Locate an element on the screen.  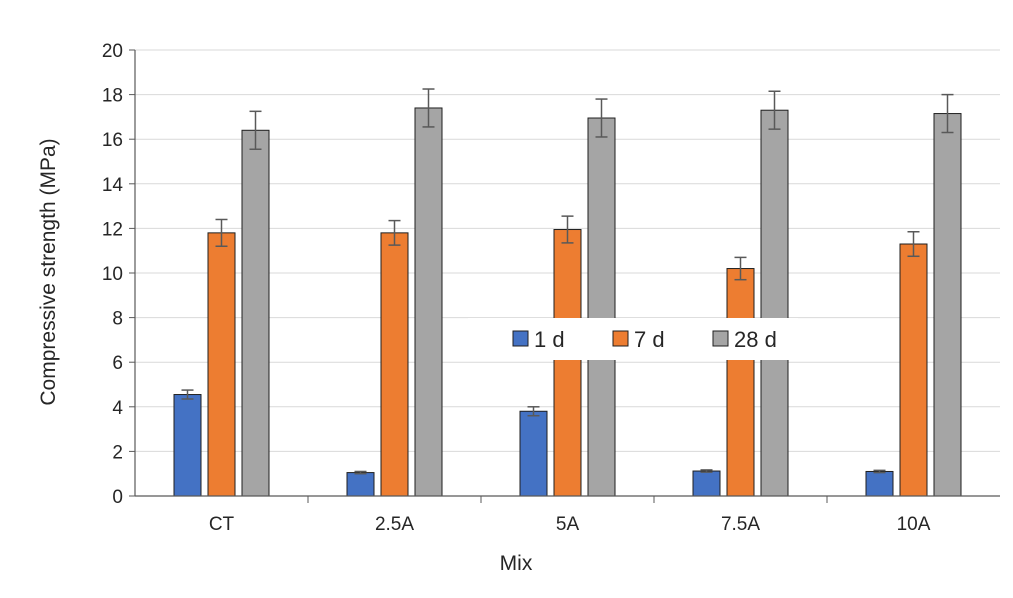
legend: 1 d 7 d 28 d is located at coordinates (633, 339).